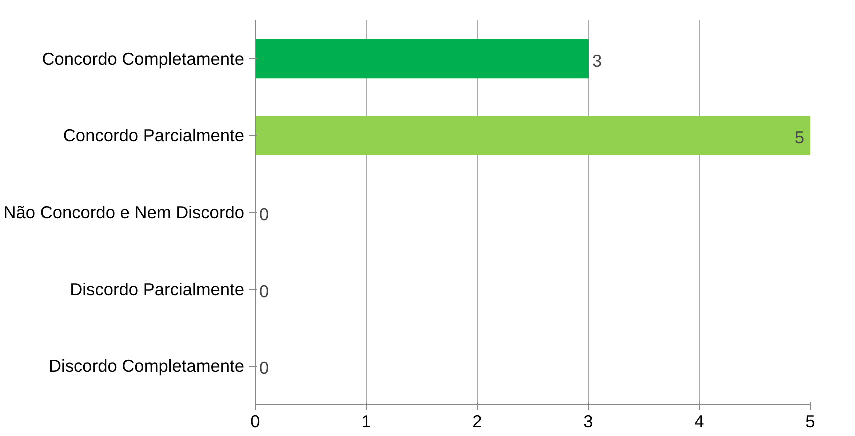 The height and width of the screenshot is (436, 855). I want to click on y-tick-label: Concordo Parcialmente, so click(154, 136).